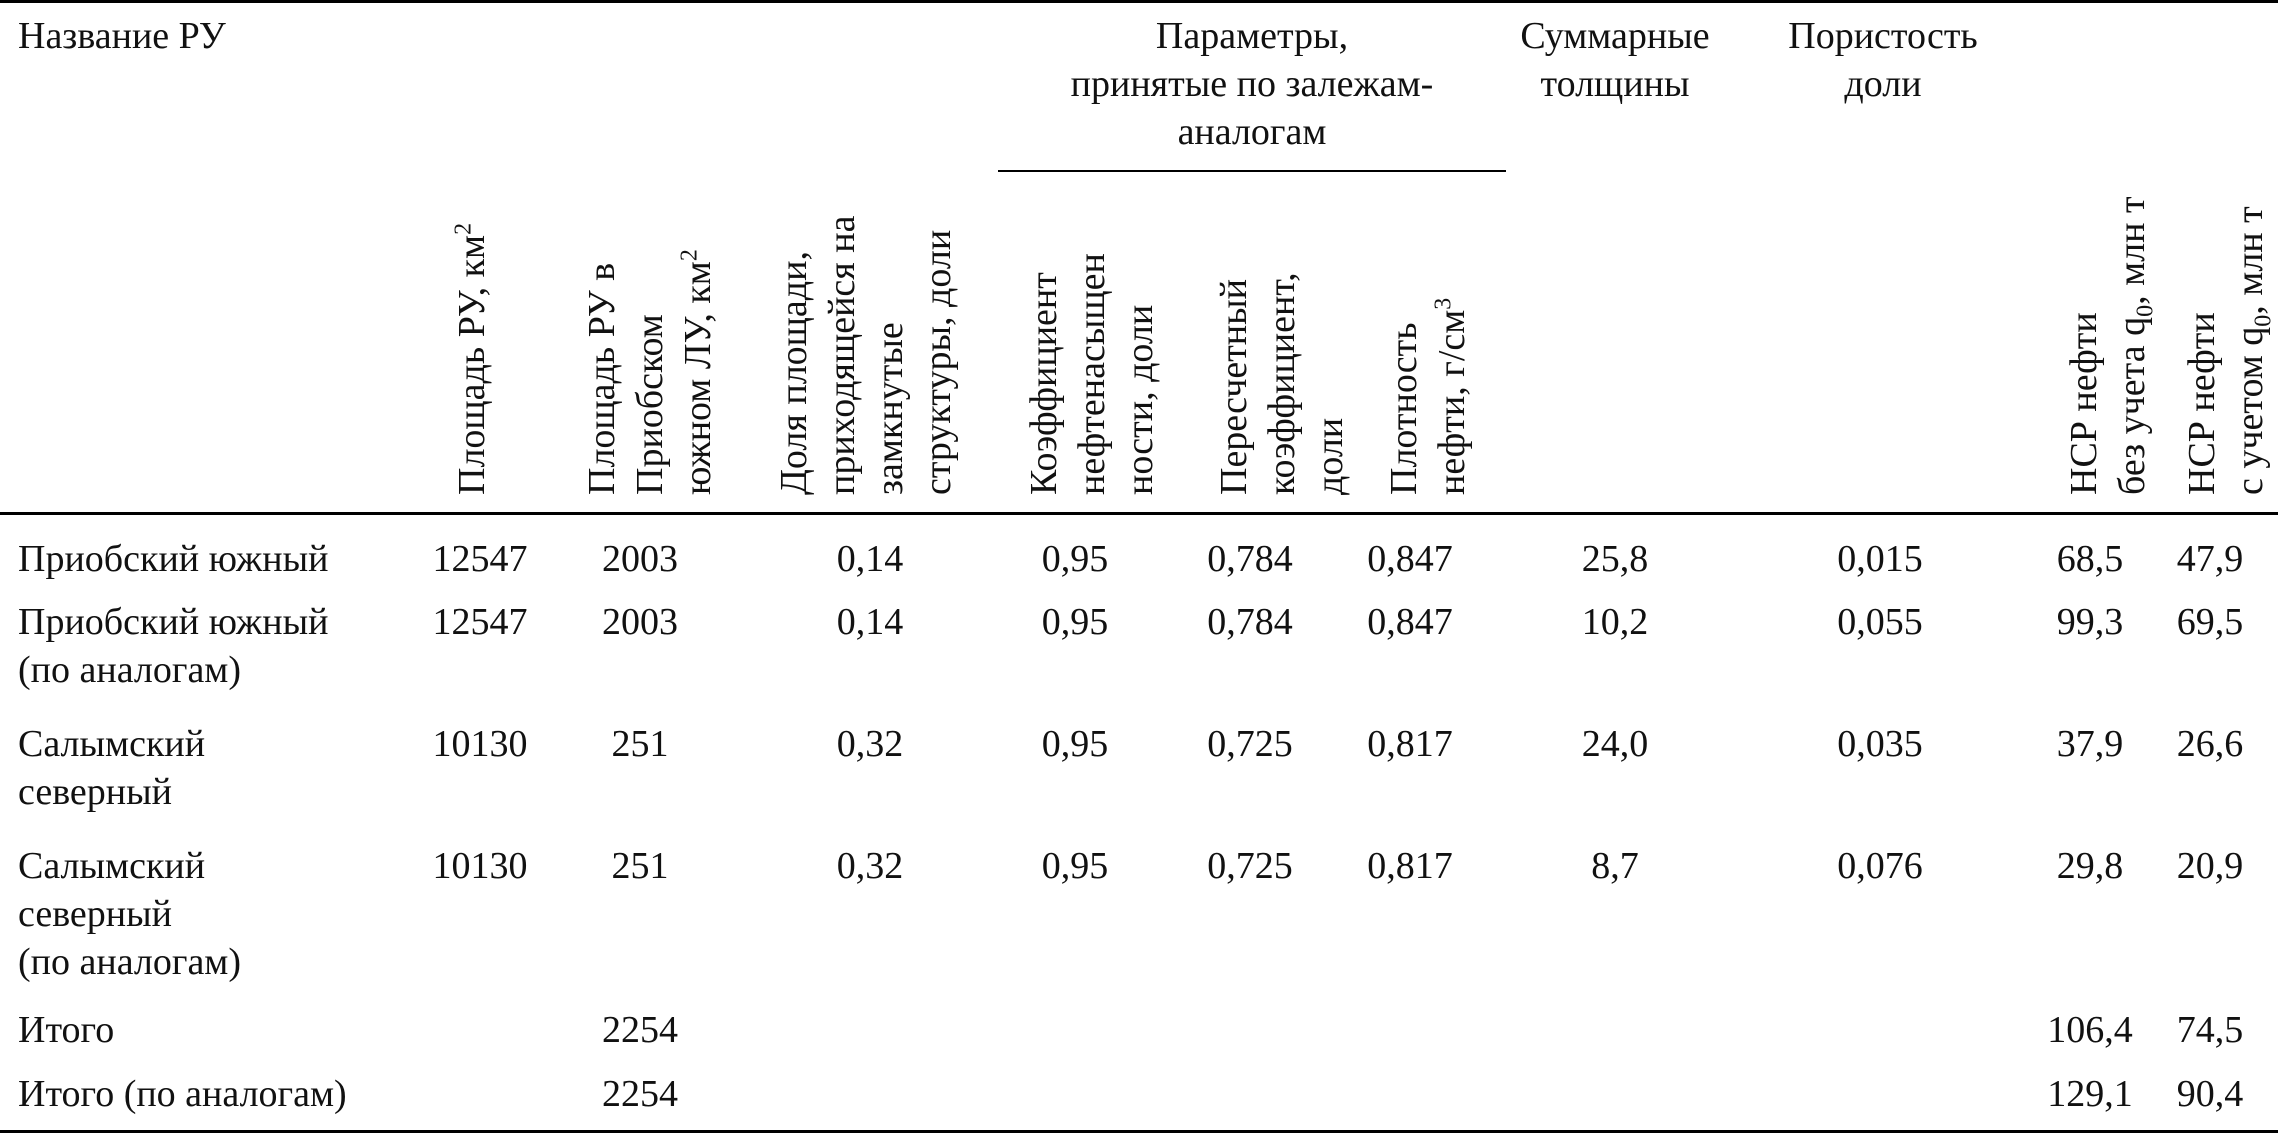 This screenshot has width=2278, height=1137. I want to click on cell-nsr-with: 69,5, so click(2210, 622).